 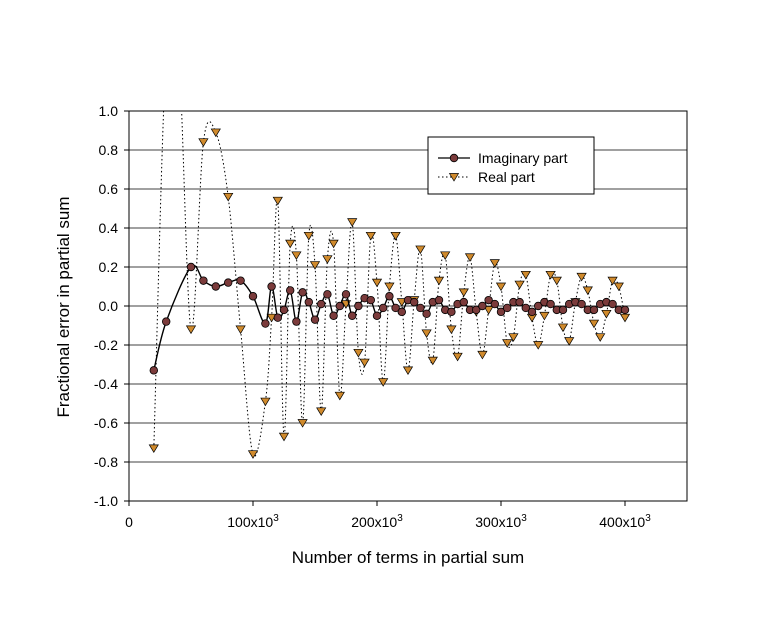 What do you see at coordinates (106, 462) in the screenshot?
I see `y-tick-label: -0.8` at bounding box center [106, 462].